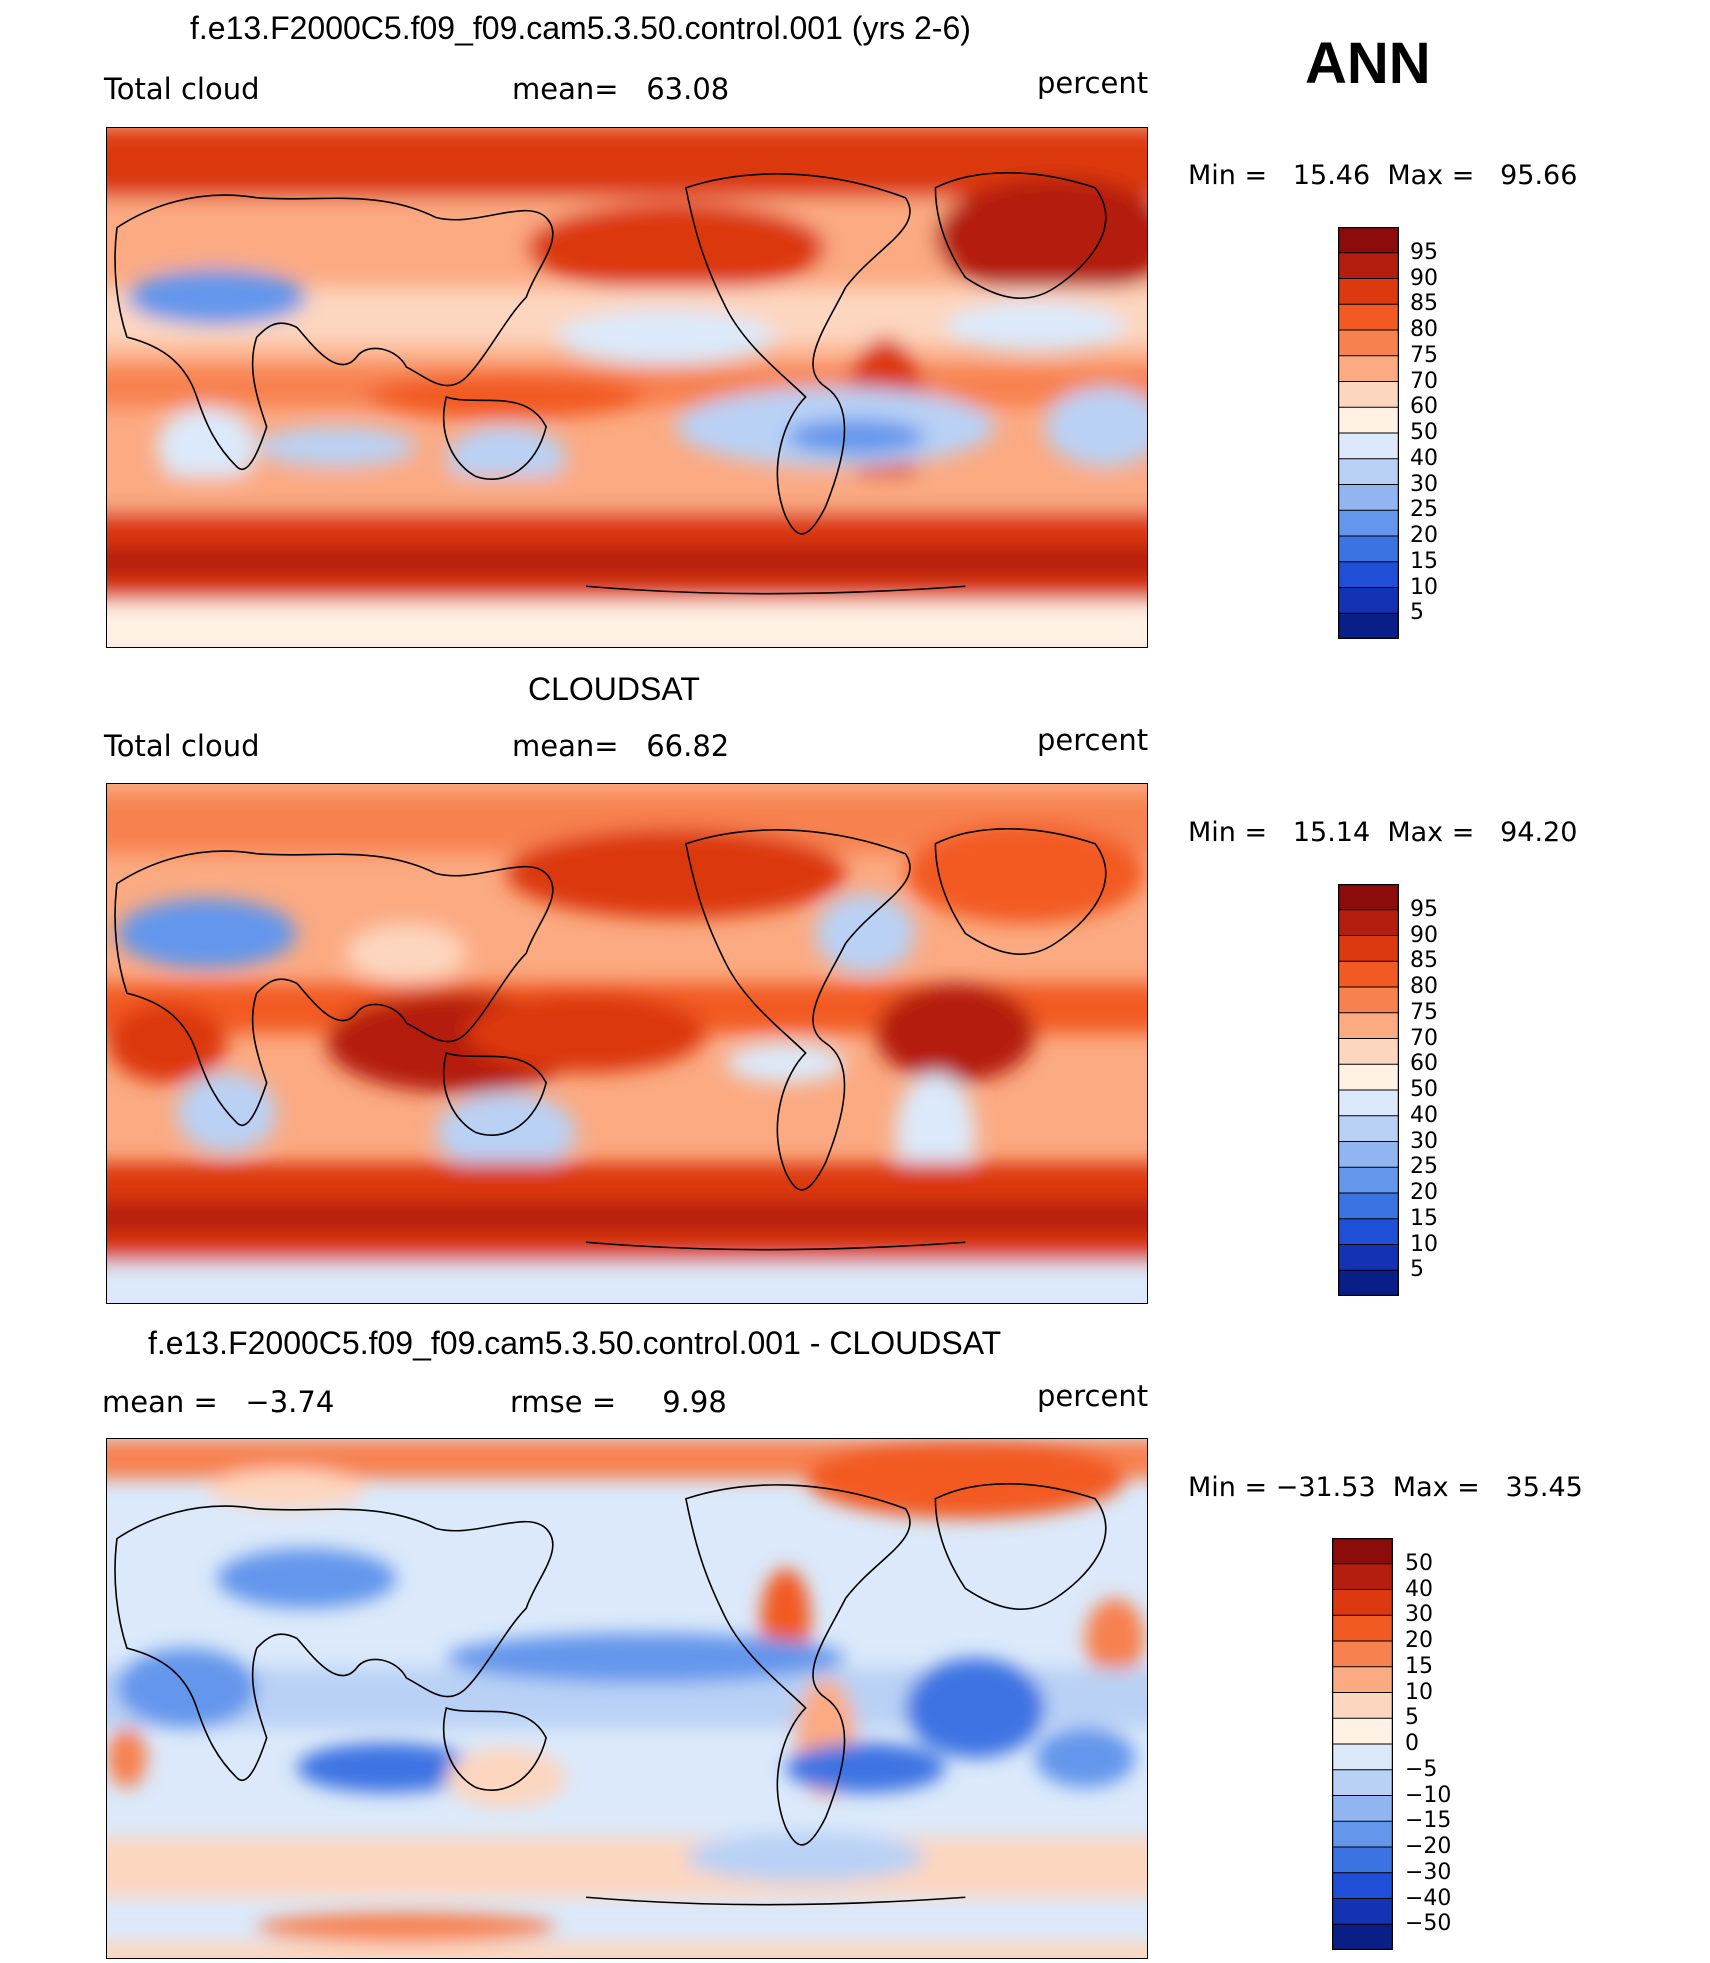 Image resolution: width=1710 pixels, height=1963 pixels. What do you see at coordinates (1428, 1846) in the screenshot?
I see `colorbar-tick-label: −20` at bounding box center [1428, 1846].